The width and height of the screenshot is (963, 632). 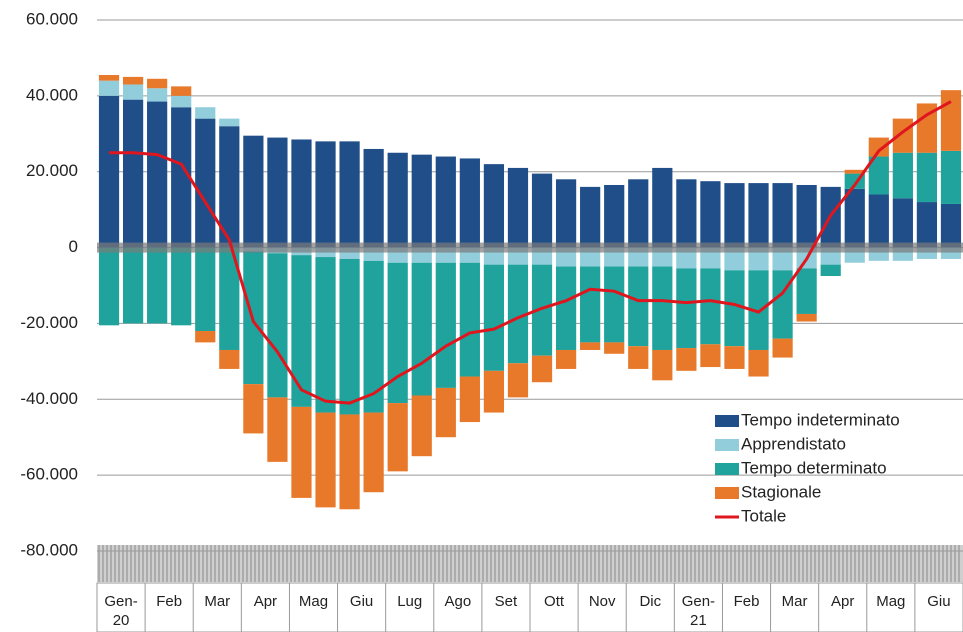 I want to click on x-tick-label: Gen-21, so click(x=698, y=611).